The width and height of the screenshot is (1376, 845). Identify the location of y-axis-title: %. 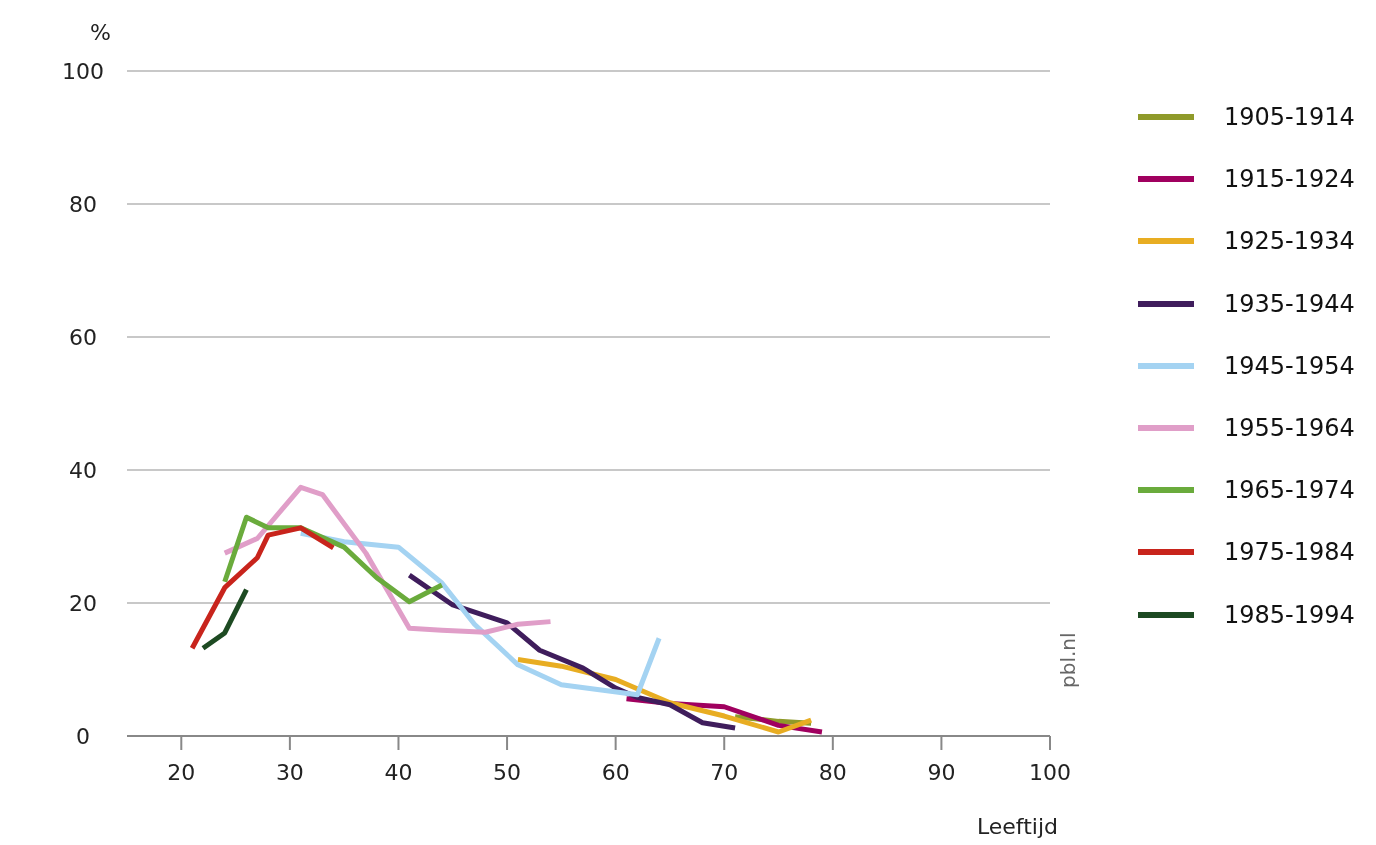
(100, 32).